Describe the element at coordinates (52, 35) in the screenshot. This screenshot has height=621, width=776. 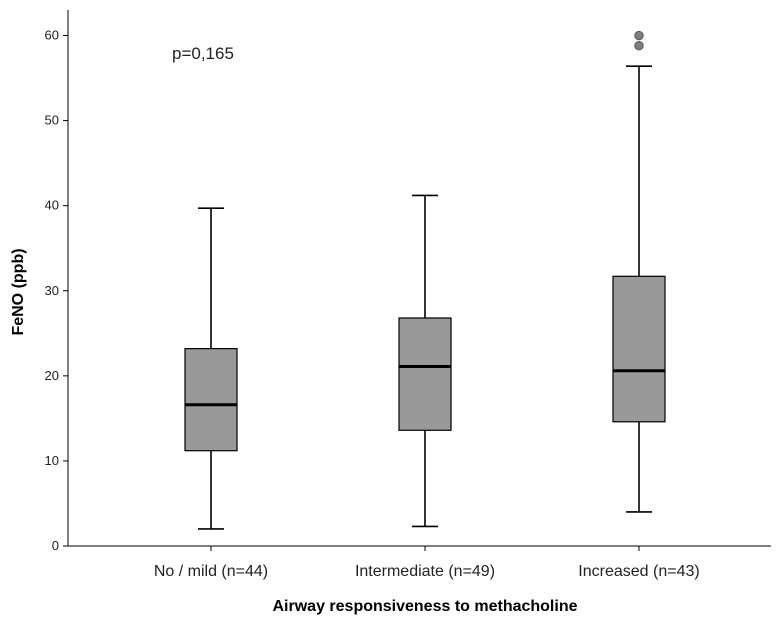
I see `y-tick-label: 60` at that location.